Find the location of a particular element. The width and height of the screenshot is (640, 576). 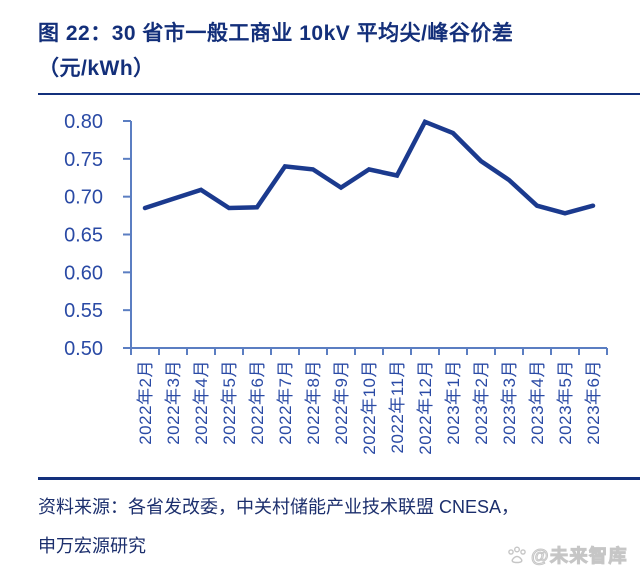

source-note-line2: 申万宏源研究 is located at coordinates (92, 546).